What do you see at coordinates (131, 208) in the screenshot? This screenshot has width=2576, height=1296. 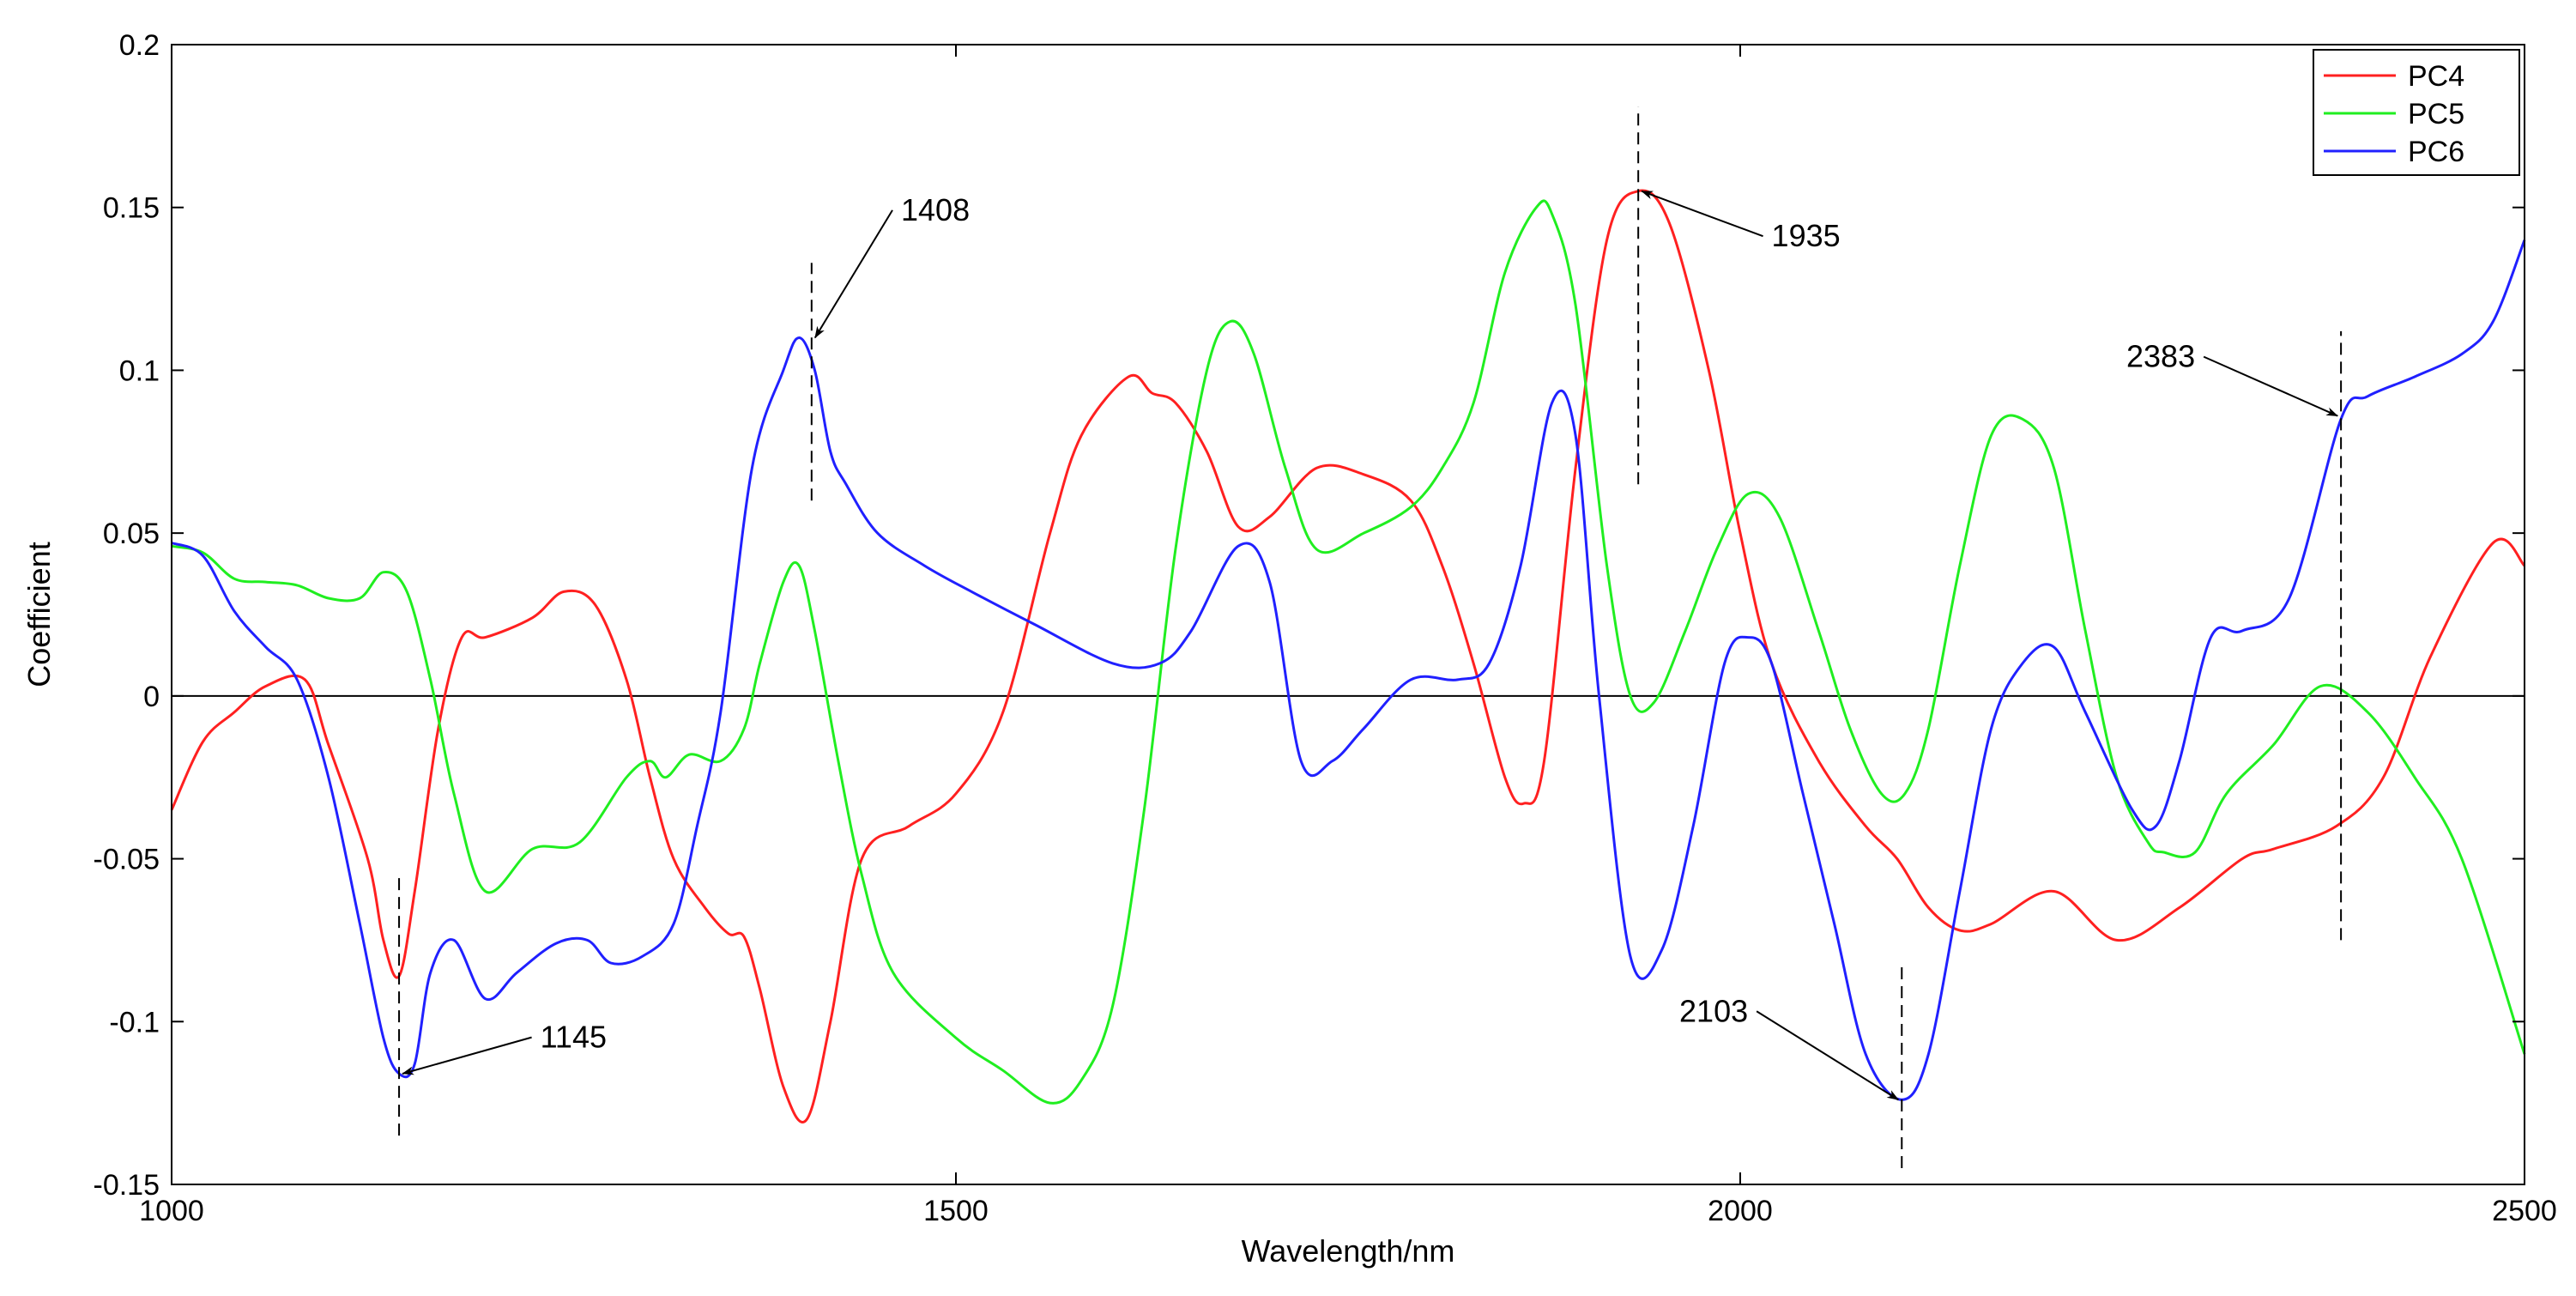 I see `y-tick-label: 0.15` at bounding box center [131, 208].